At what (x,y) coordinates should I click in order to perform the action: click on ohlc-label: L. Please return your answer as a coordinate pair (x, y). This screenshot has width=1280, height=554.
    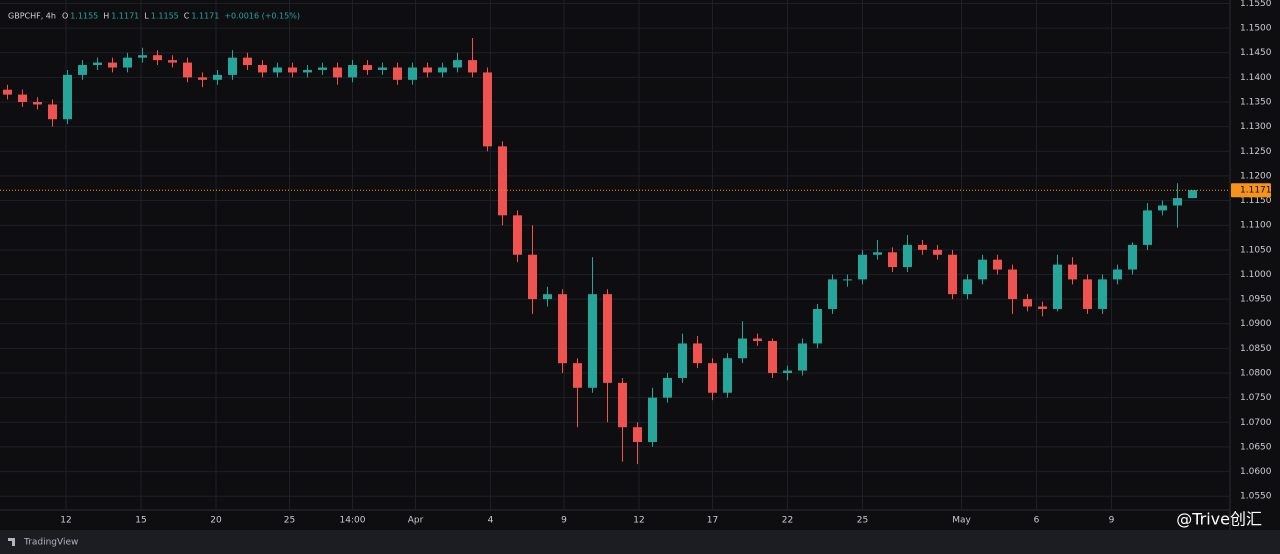
    Looking at the image, I should click on (146, 16).